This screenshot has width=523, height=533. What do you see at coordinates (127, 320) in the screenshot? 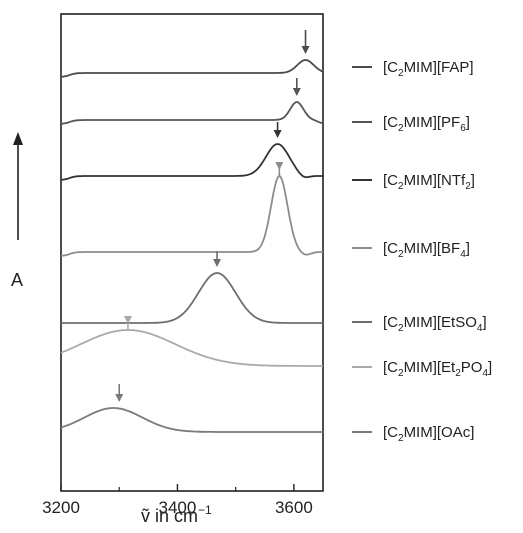
I see `peak-arrow-head-et2po4` at bounding box center [127, 320].